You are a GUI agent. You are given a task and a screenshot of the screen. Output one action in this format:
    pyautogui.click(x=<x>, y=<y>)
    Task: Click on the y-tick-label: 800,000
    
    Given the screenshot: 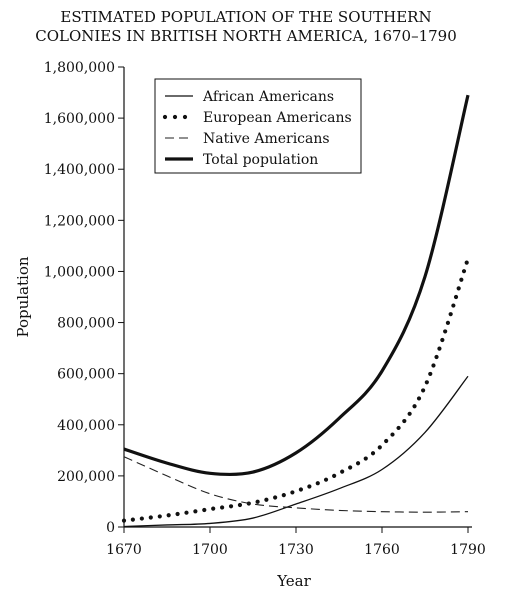 What is the action you would take?
    pyautogui.click(x=86, y=324)
    